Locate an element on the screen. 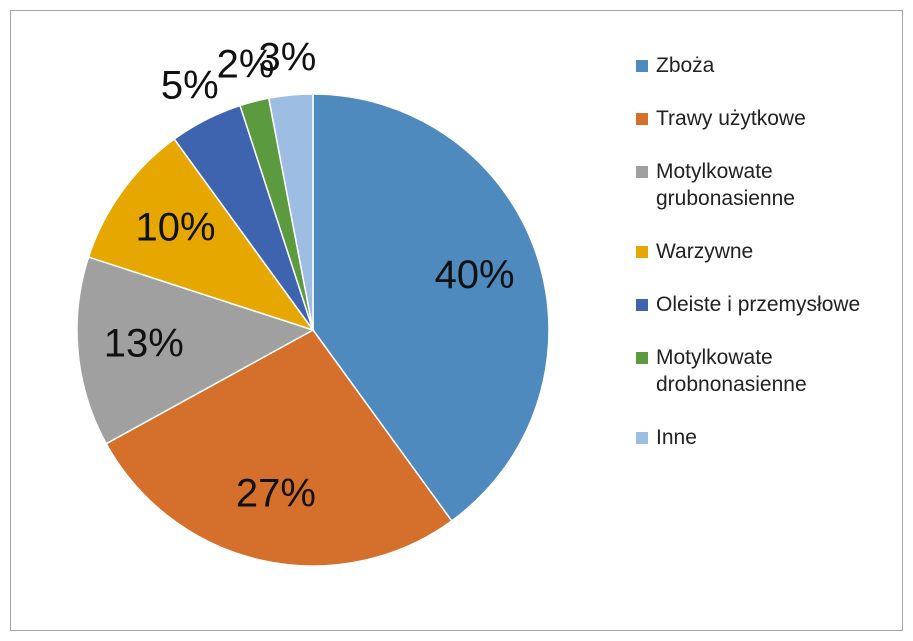  data-label: 13% is located at coordinates (144, 344).